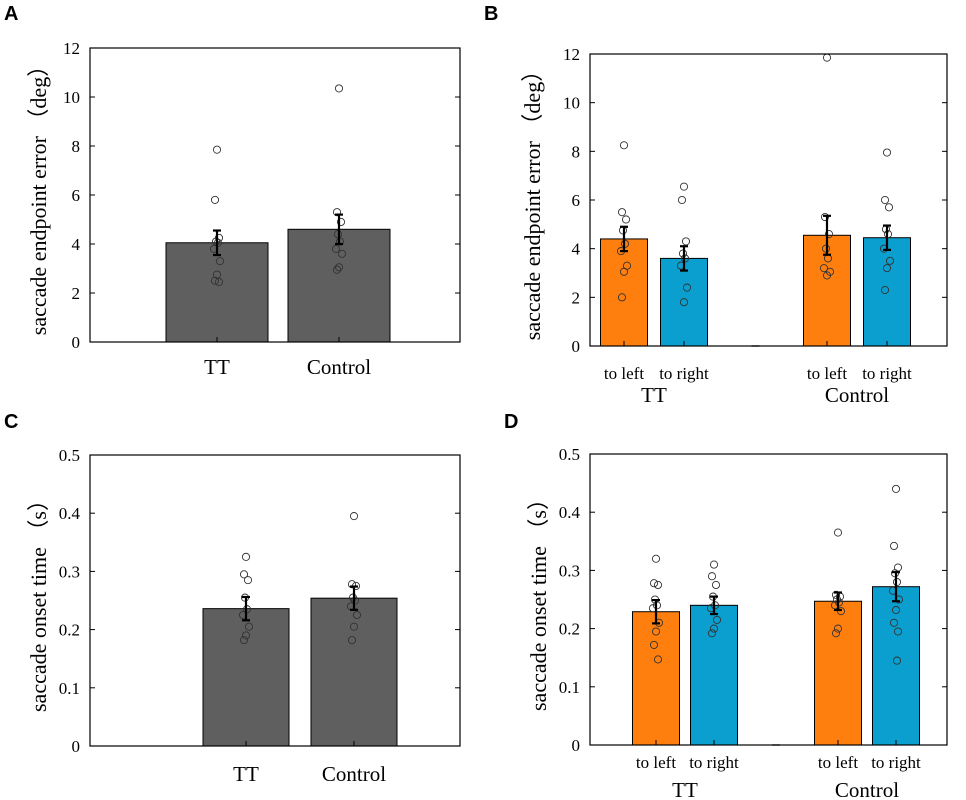  What do you see at coordinates (511, 422) in the screenshot?
I see `panel-letter: D` at bounding box center [511, 422].